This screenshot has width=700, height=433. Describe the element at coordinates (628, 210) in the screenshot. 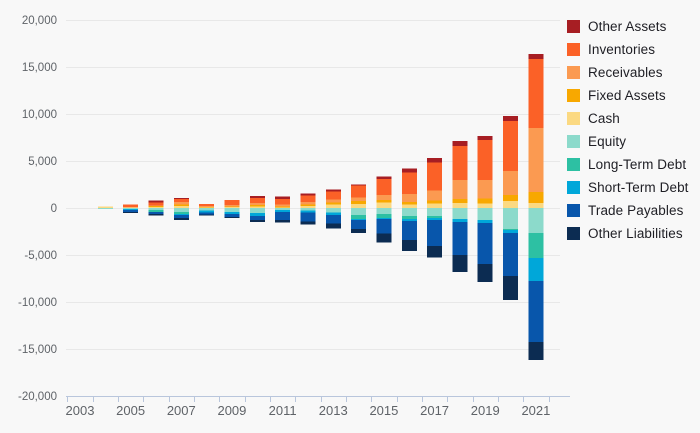

I see `legend-item-trade-payables: Trade Payables` at that location.